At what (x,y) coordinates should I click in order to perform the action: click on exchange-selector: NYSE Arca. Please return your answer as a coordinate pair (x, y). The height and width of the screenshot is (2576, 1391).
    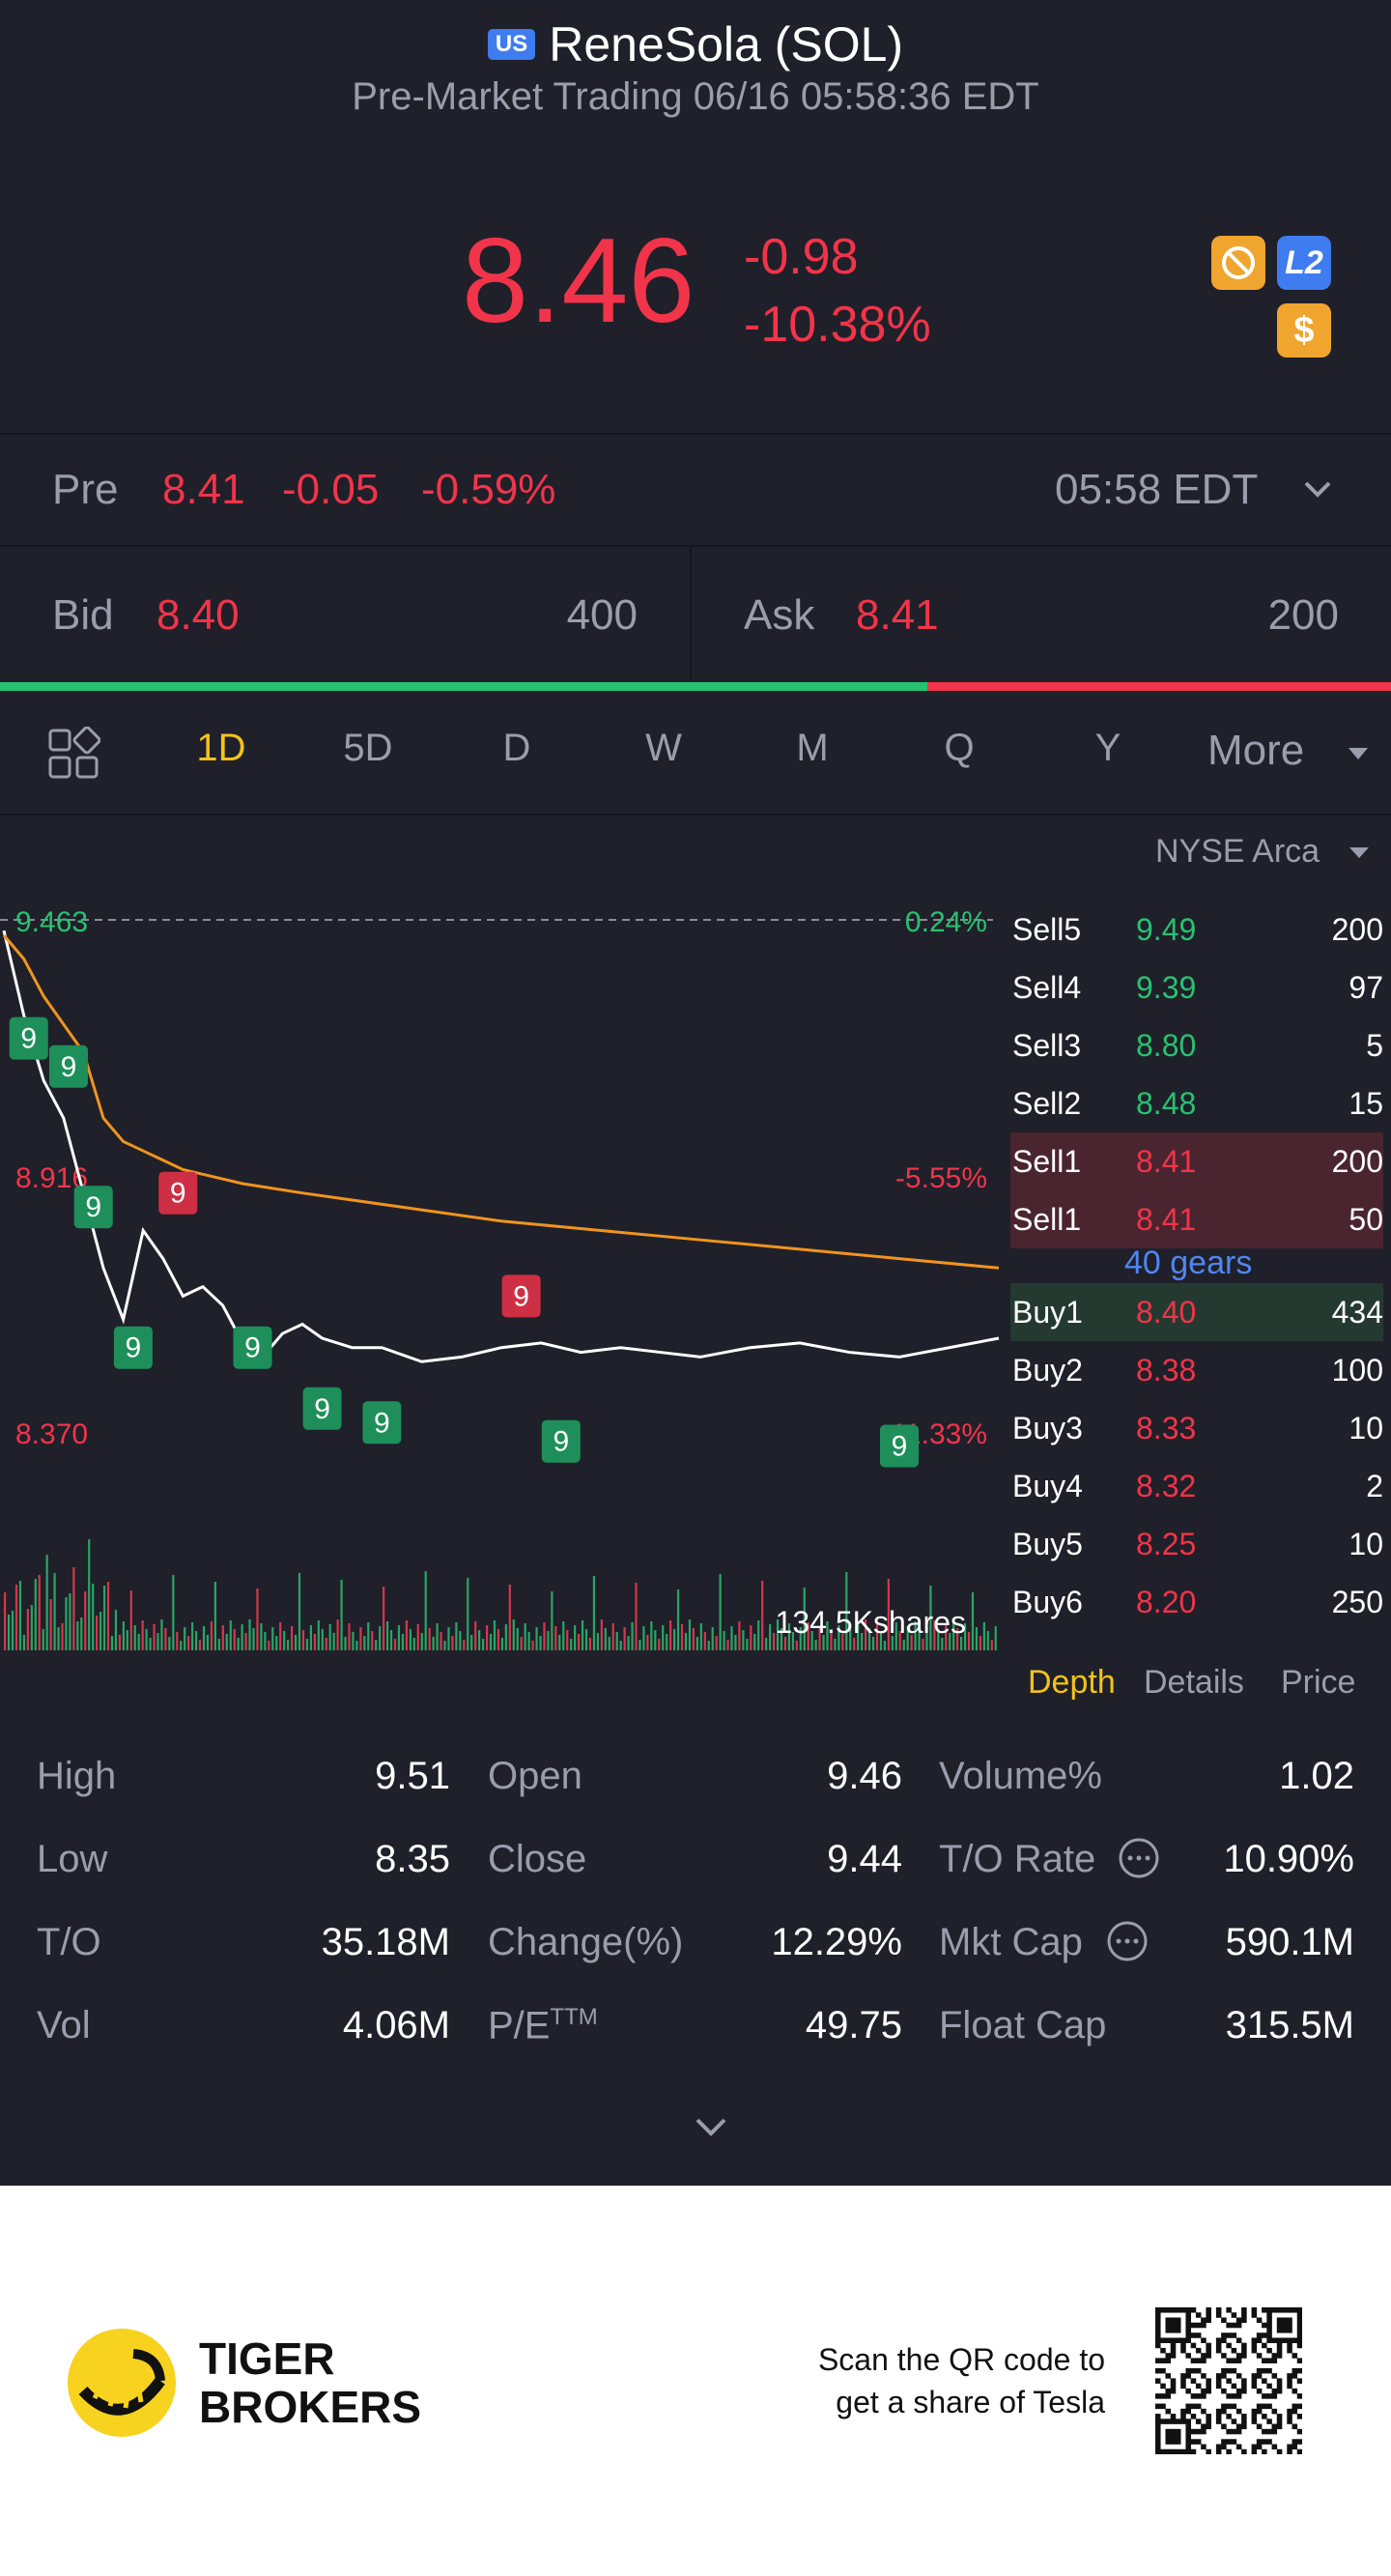
    Looking at the image, I should click on (1238, 852).